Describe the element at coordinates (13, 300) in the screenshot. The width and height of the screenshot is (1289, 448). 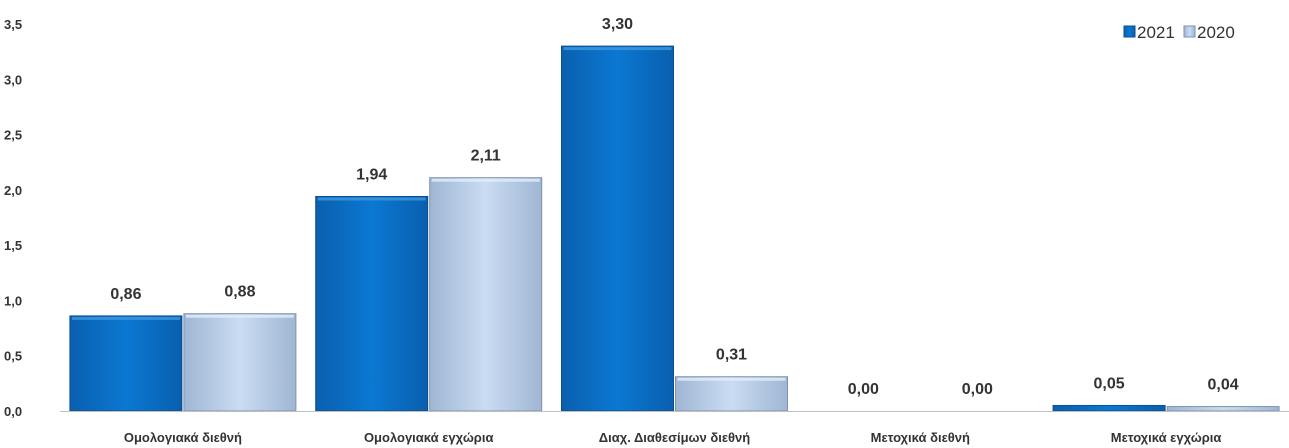
I see `y-tick-label: 1,0` at that location.